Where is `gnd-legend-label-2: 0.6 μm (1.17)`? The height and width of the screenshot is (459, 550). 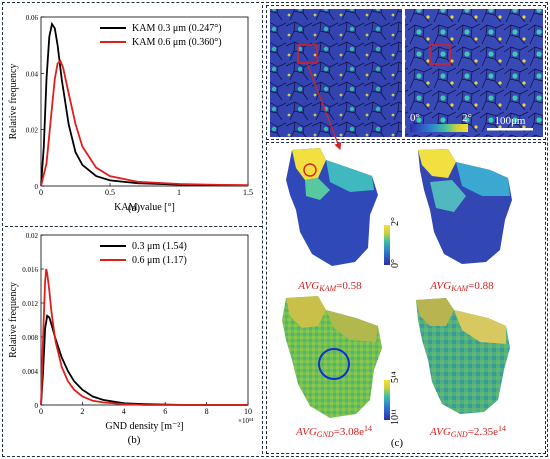 gnd-legend-label-2: 0.6 μm (1.17) is located at coordinates (159, 260).